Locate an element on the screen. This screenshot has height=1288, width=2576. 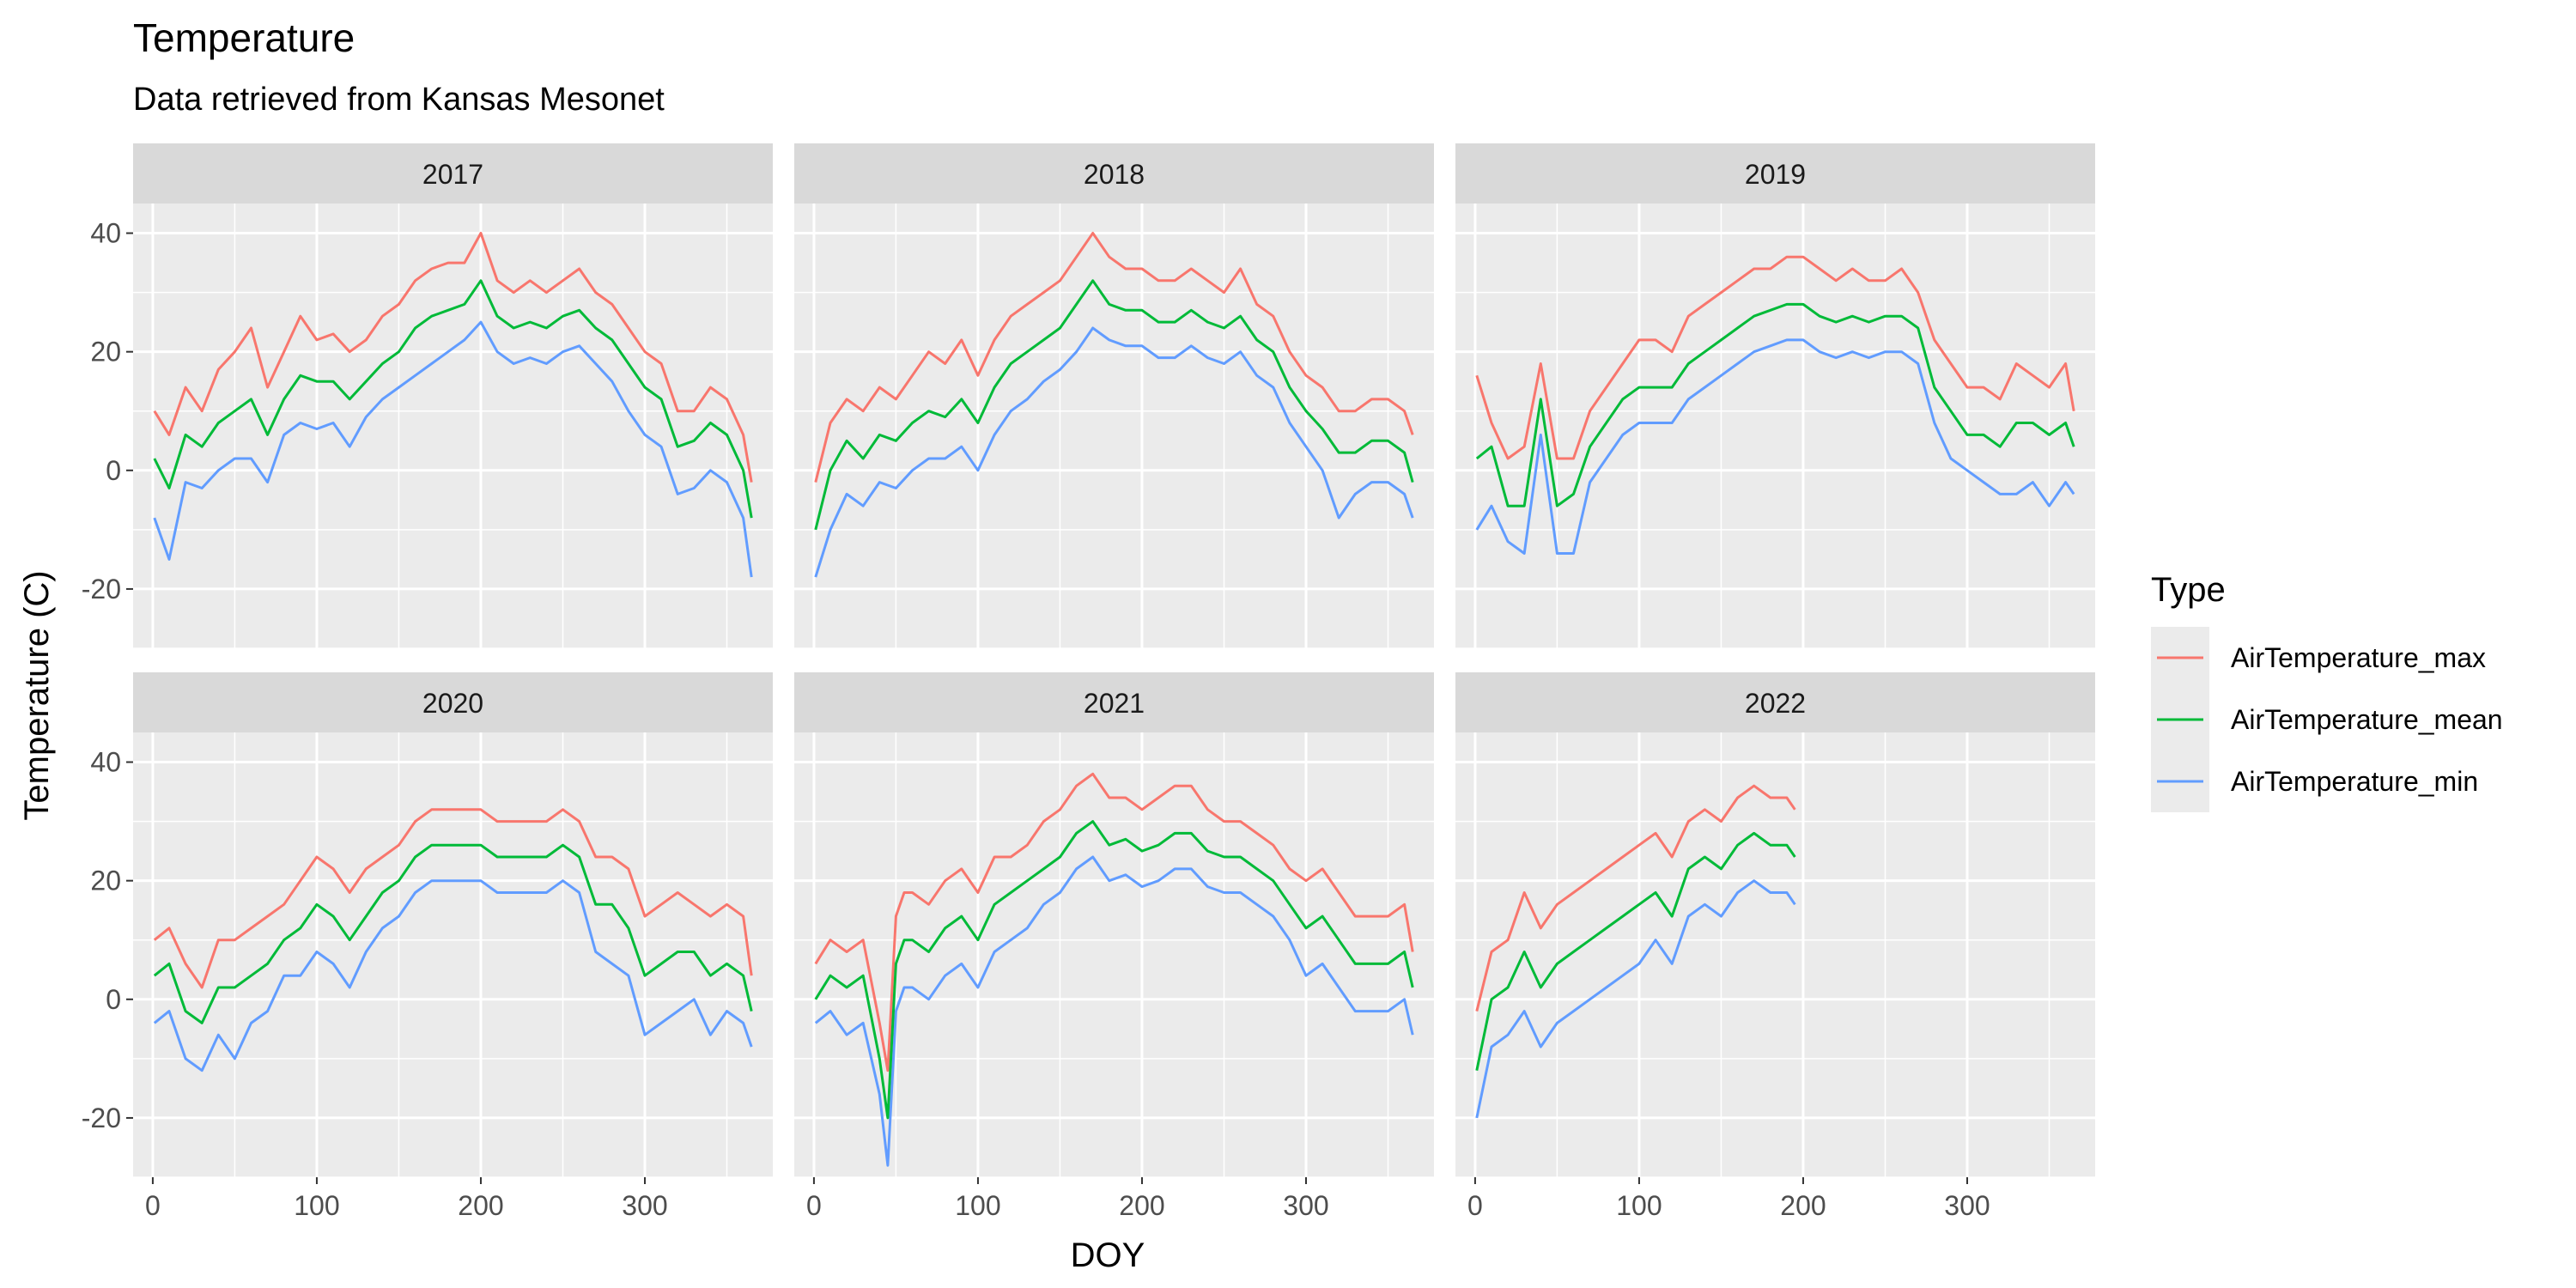
facet-strip-label: 2018 is located at coordinates (1114, 175).